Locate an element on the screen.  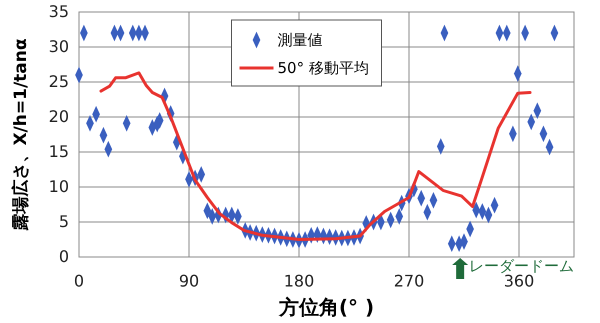
y-tick-label: 15 is located at coordinates (58, 152).